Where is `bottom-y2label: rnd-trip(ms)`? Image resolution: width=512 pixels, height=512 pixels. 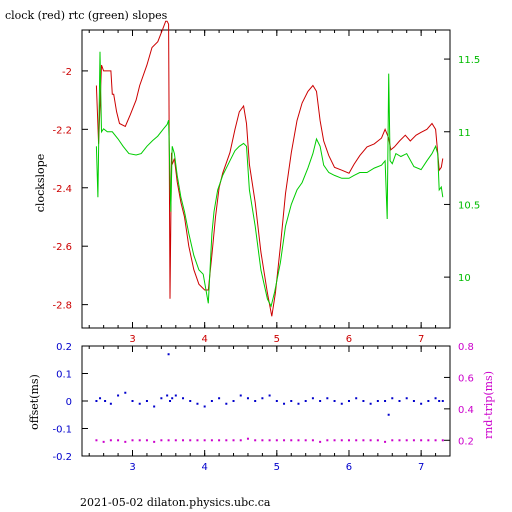 bottom-y2label: rnd-trip(ms) is located at coordinates (488, 405).